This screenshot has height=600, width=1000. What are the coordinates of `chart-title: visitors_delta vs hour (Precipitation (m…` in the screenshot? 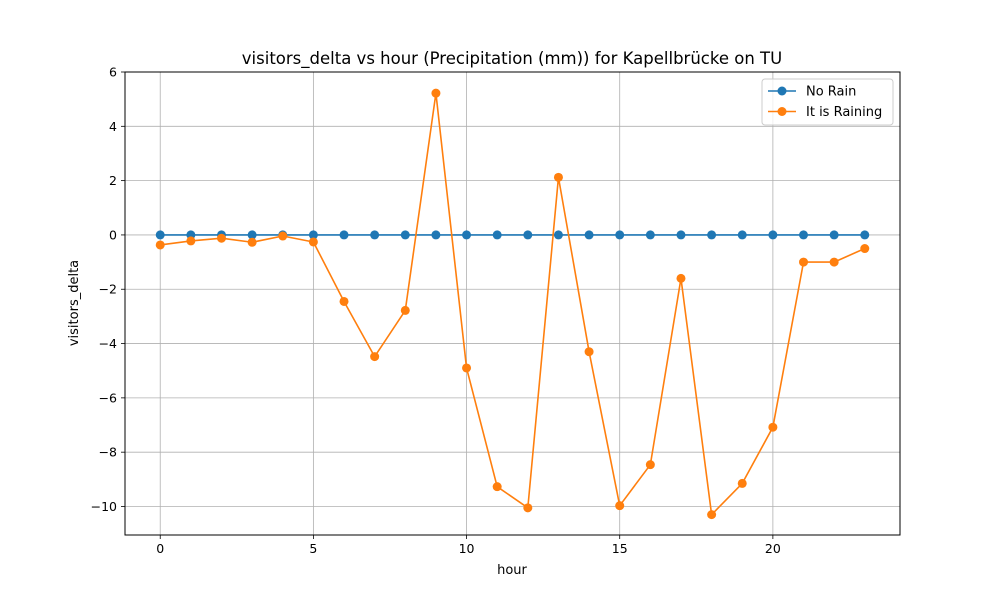 It's located at (512, 59).